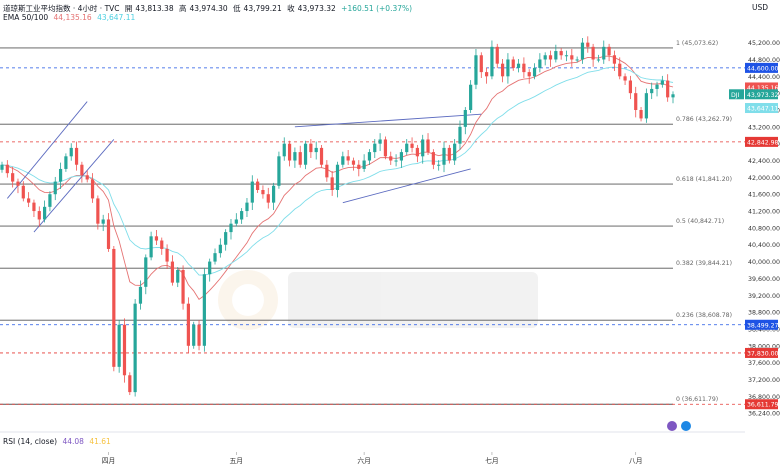  I want to click on rsi-legend: RSI (14, close) 44.08 41.61, so click(58, 441).